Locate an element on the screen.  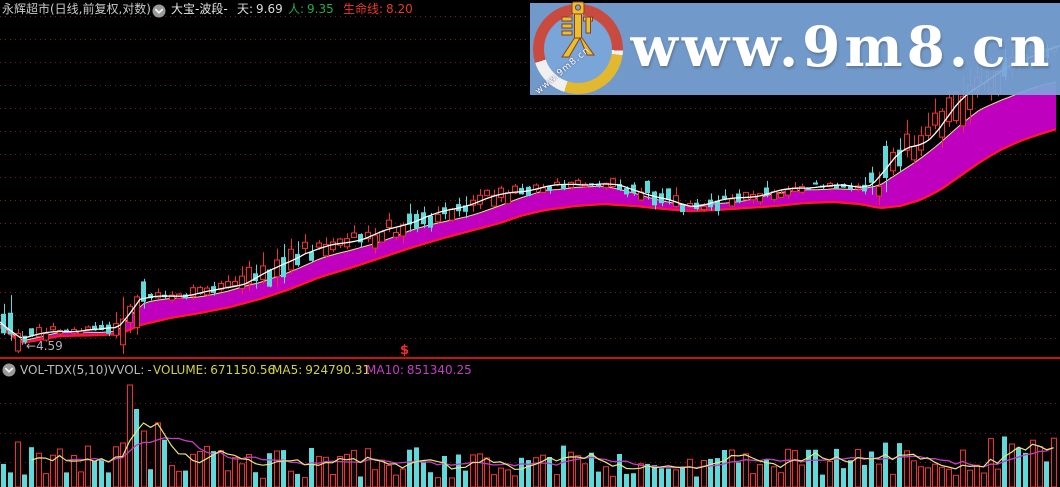
stock-title: 永辉超市(日线,前复权,对数) is located at coordinates (76, 9).